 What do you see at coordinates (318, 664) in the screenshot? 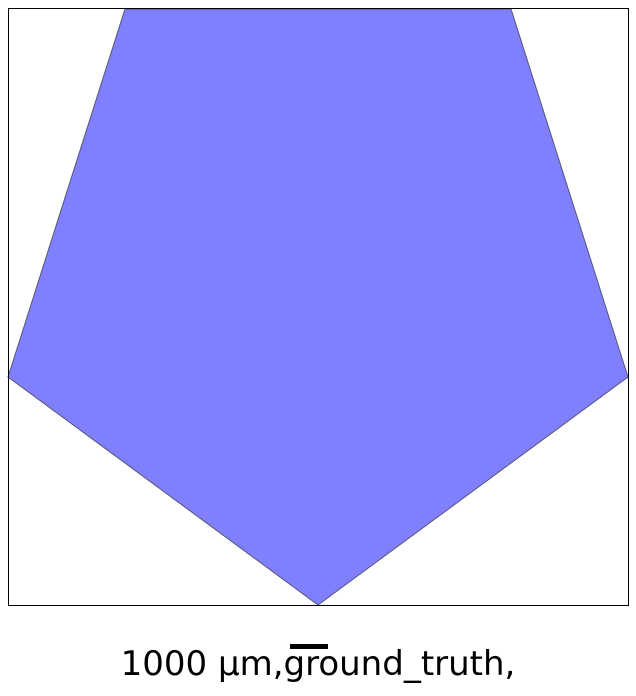
I see `figure-caption: 1000 µm,ground_truth,` at bounding box center [318, 664].